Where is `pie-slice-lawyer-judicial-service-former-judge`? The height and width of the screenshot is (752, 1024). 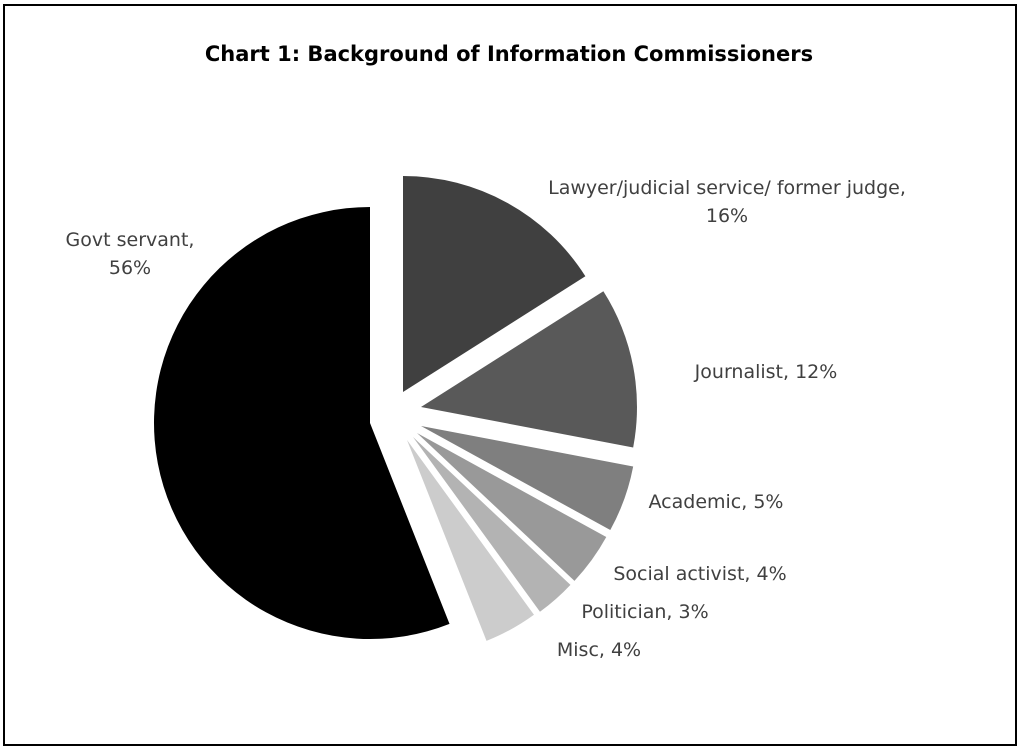
pie-slice-lawyer-judicial-service-former-judge is located at coordinates (494, 284).